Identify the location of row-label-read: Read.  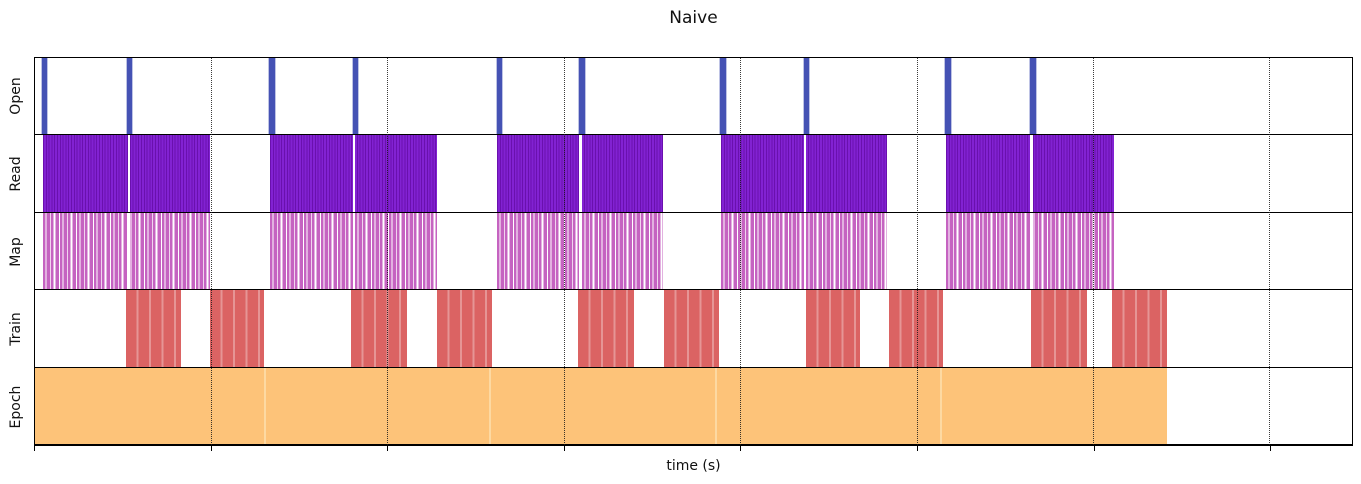
(16, 174).